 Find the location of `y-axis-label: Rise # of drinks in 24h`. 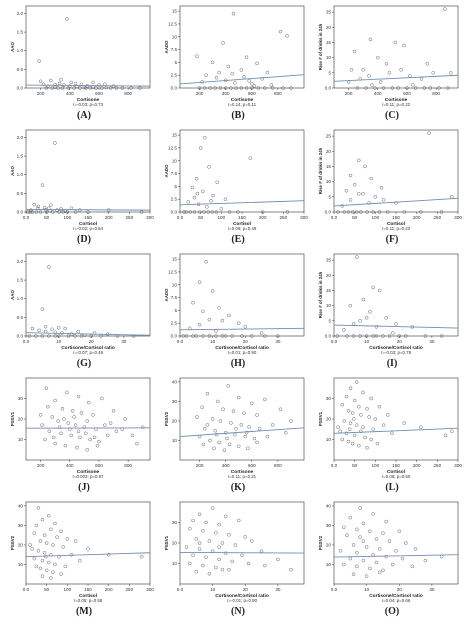

y-axis-label: Rise # of drinks in 24h is located at coordinates (320, 170).